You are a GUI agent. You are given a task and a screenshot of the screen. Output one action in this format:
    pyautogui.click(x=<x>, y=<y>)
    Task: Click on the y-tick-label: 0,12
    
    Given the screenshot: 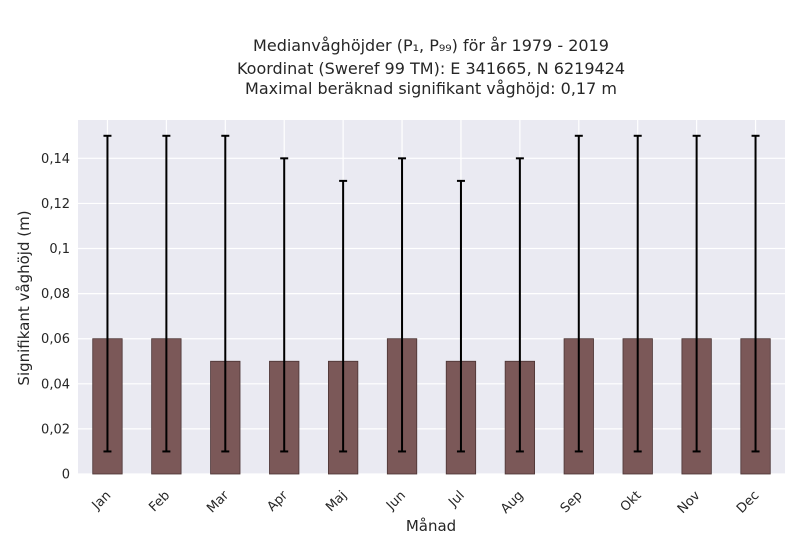 What is the action you would take?
    pyautogui.click(x=55, y=204)
    